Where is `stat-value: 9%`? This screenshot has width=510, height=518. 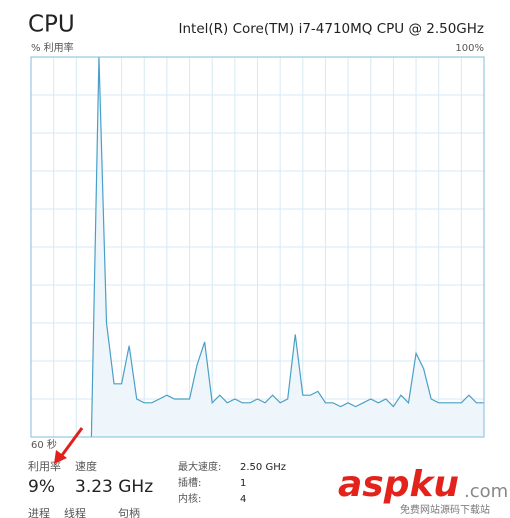
stat-value: 9% is located at coordinates (41, 487).